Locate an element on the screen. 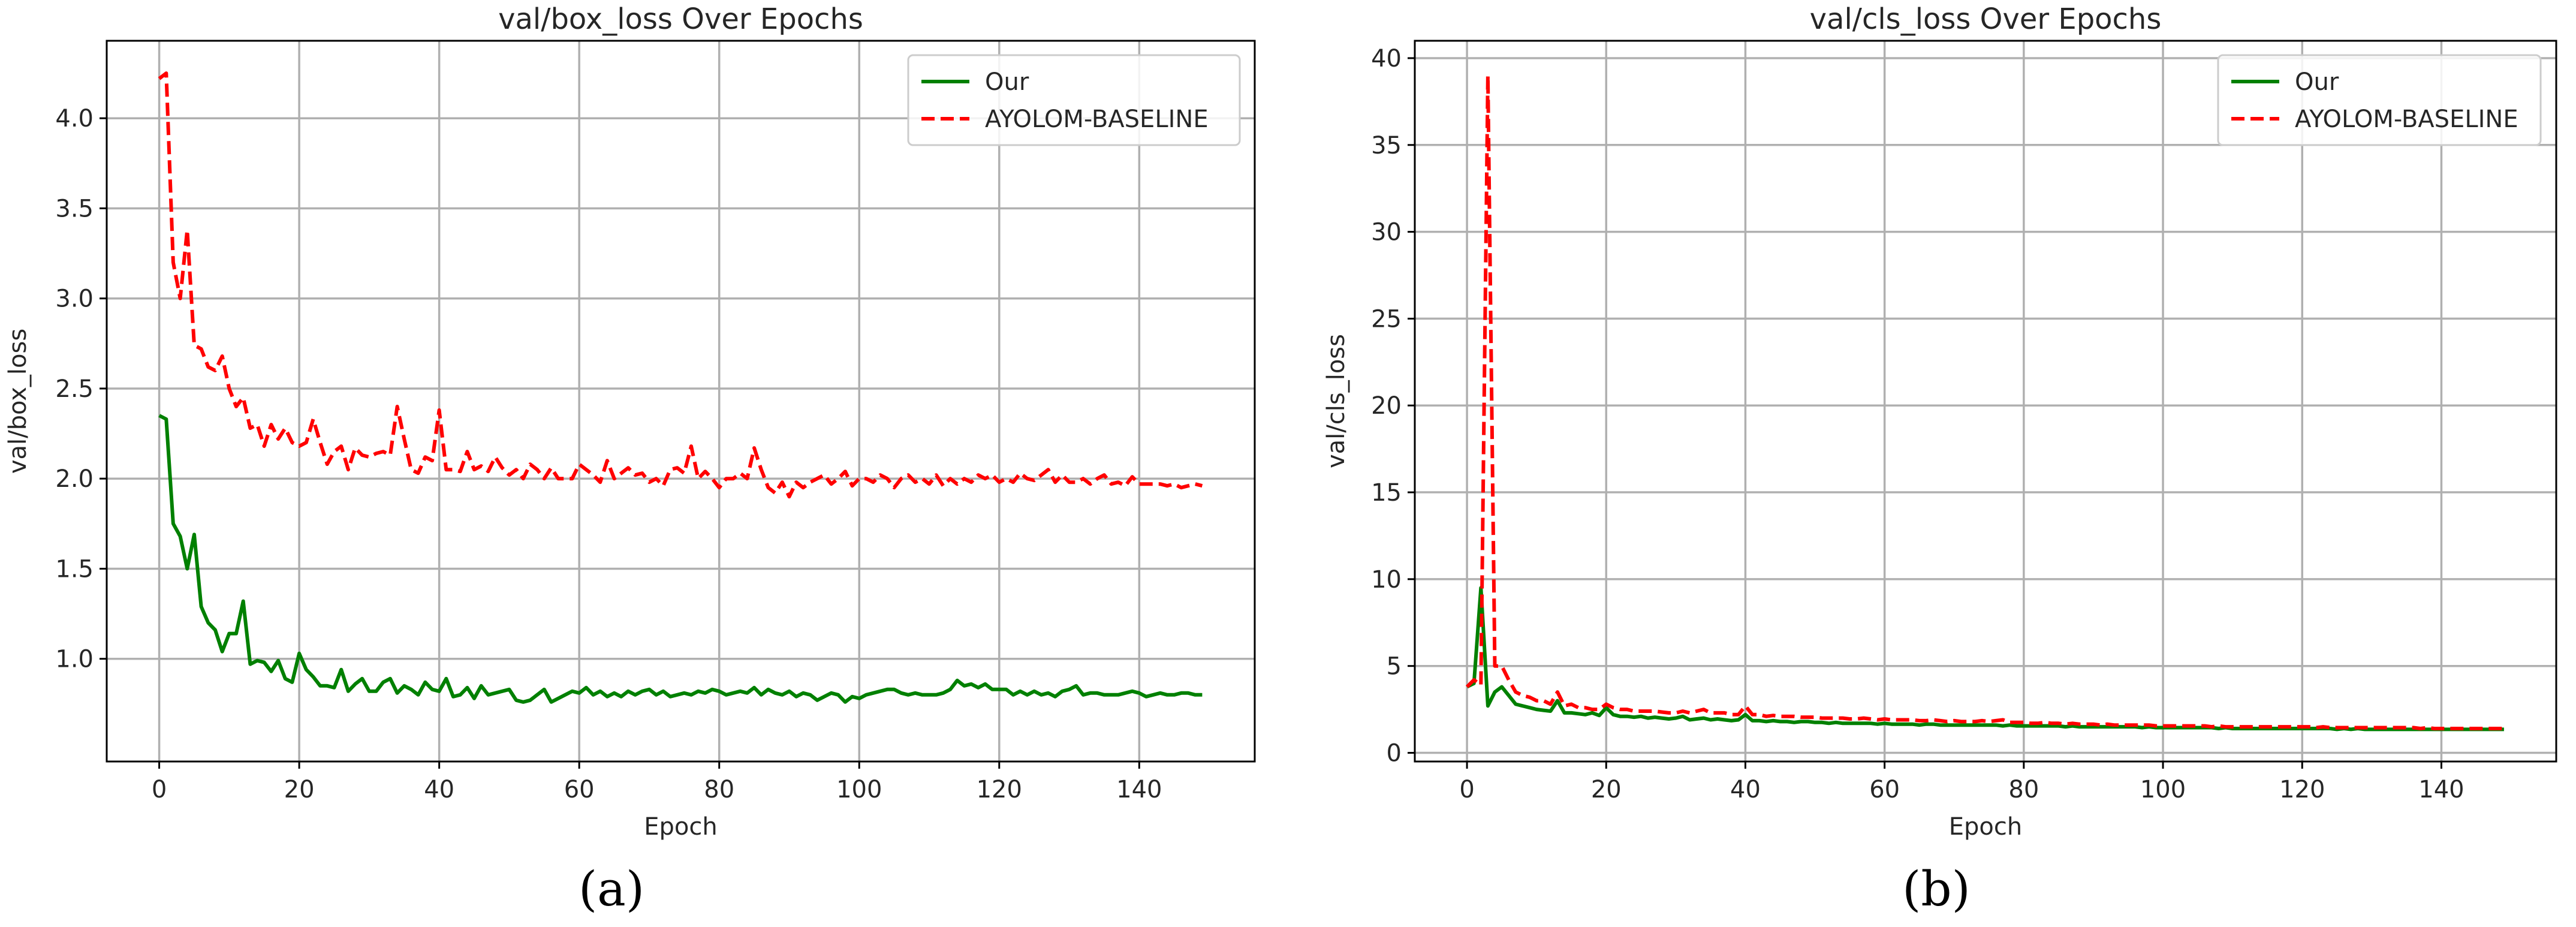 The width and height of the screenshot is (2576, 927). chart-title: val/cls_loss Over Epochs is located at coordinates (1986, 19).